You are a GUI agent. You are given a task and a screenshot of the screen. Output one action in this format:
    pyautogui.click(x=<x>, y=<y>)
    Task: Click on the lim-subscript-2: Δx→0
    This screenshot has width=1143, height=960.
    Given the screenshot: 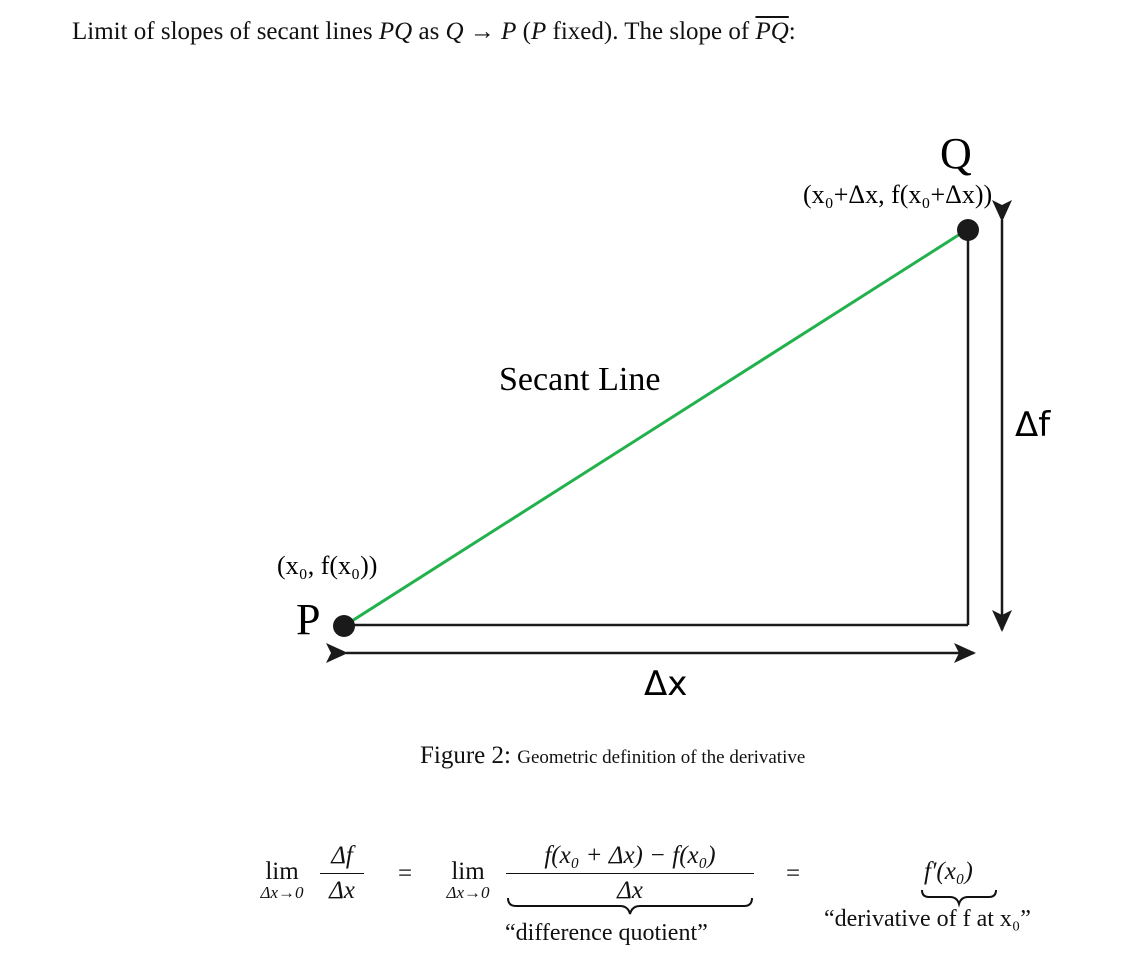 What is the action you would take?
    pyautogui.click(x=468, y=892)
    